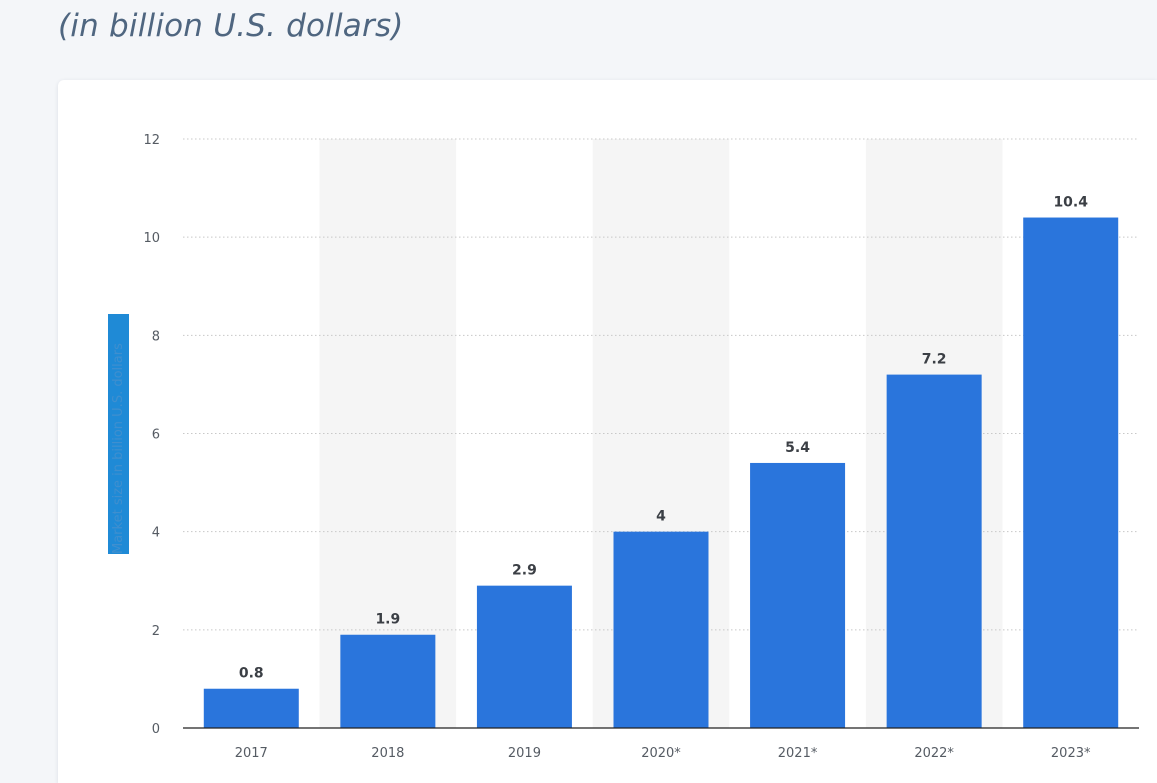 The width and height of the screenshot is (1157, 783). I want to click on x-tick-label: 2020*, so click(661, 753).